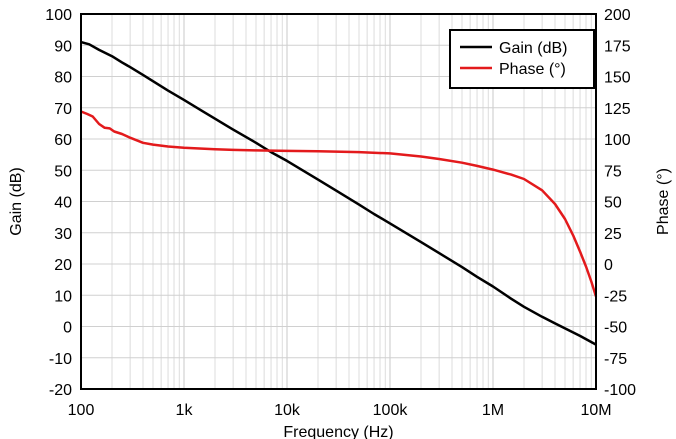 The image size is (676, 439). Describe the element at coordinates (63, 46) in the screenshot. I see `y-left-tick-label: 90` at that location.